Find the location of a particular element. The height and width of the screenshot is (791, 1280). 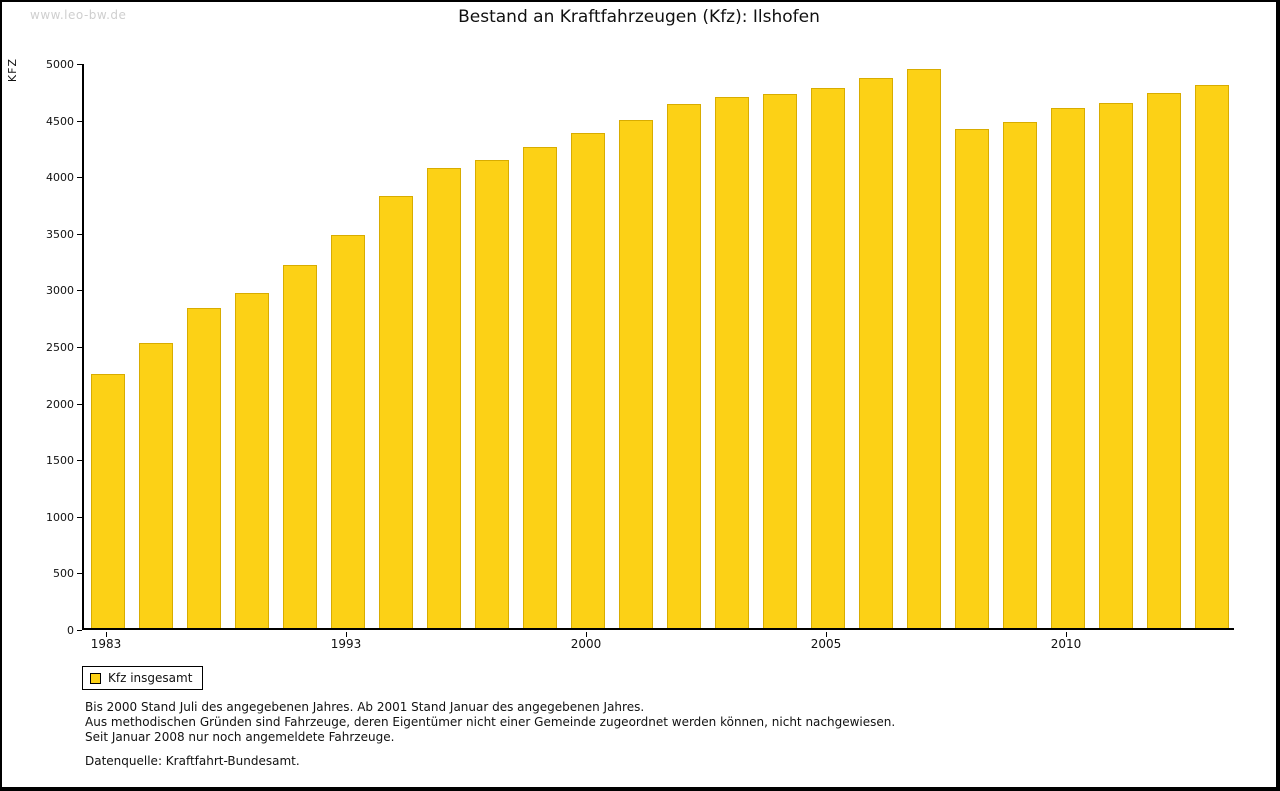

y-axis-tick-label: 4000 is located at coordinates (60, 177).